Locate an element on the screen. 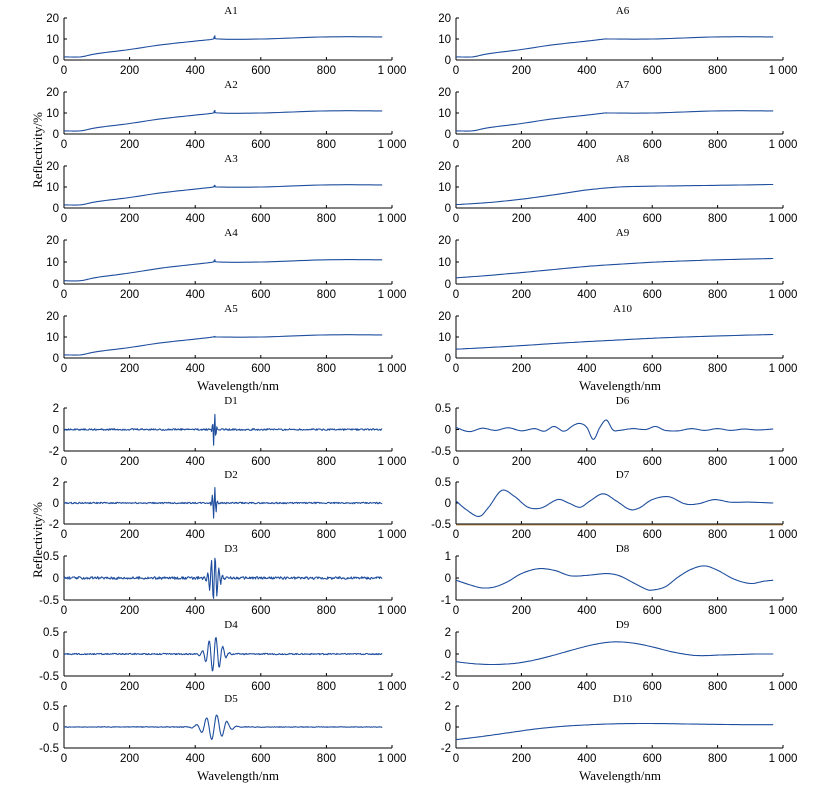  panel-d6: 0 200 400 600 800 1 000-0.500.5D6 is located at coordinates (614, 431).